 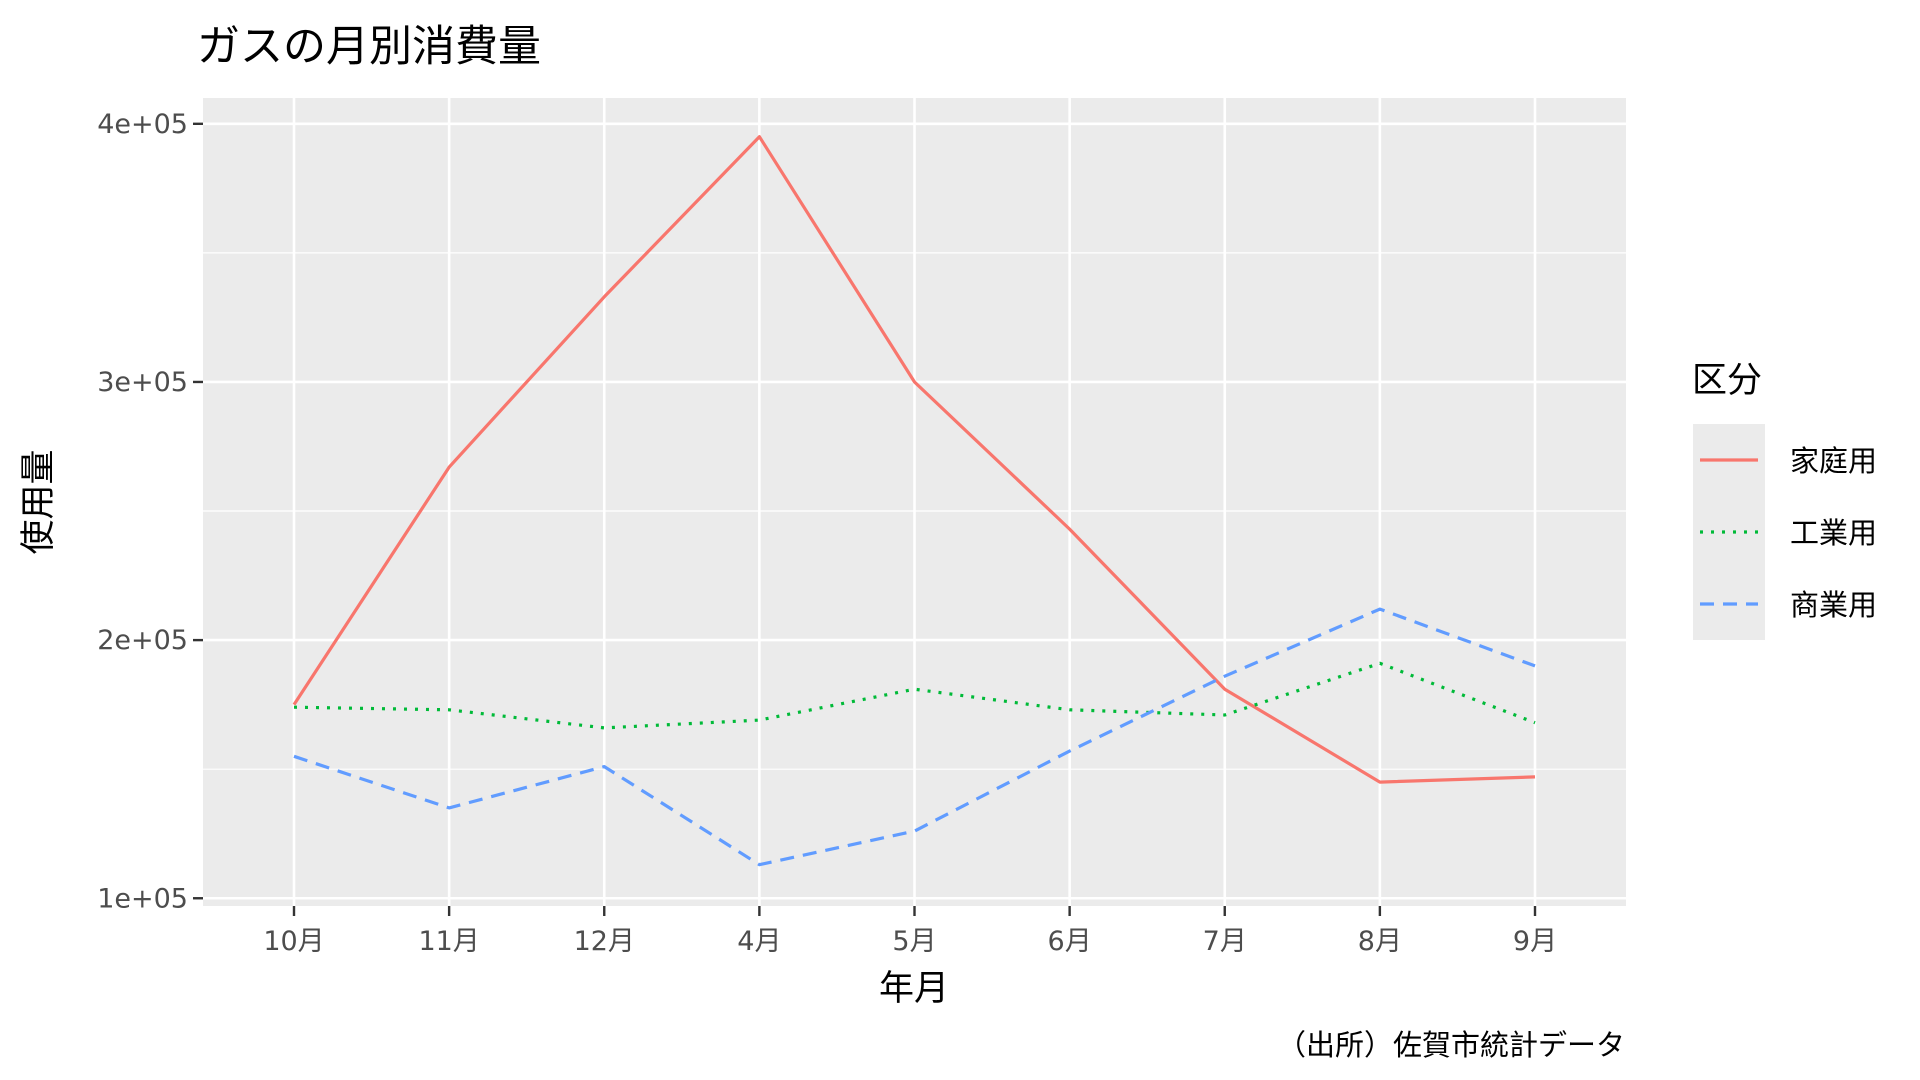 What do you see at coordinates (1070, 941) in the screenshot?
I see `x-tick-label: 6月` at bounding box center [1070, 941].